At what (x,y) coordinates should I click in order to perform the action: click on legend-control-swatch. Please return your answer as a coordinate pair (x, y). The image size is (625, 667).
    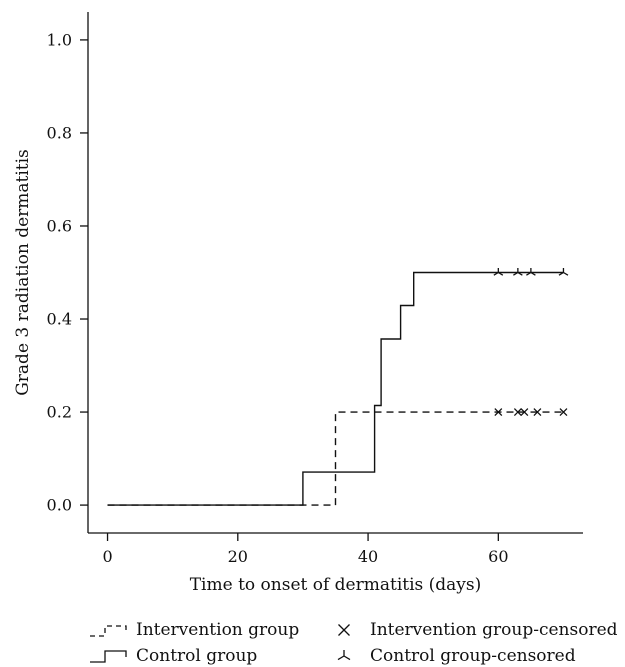
    Looking at the image, I should click on (108, 656).